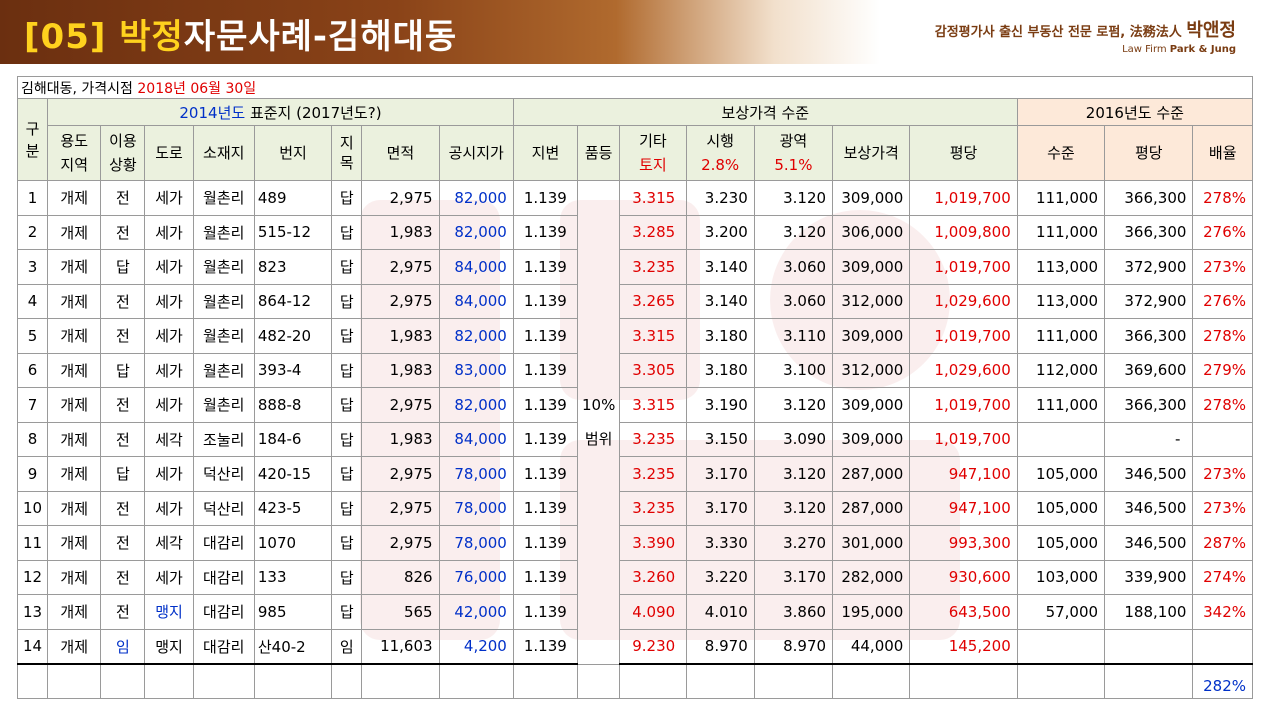 The image size is (1280, 720). Describe the element at coordinates (293, 198) in the screenshot. I see `cell-lot: 489` at that location.